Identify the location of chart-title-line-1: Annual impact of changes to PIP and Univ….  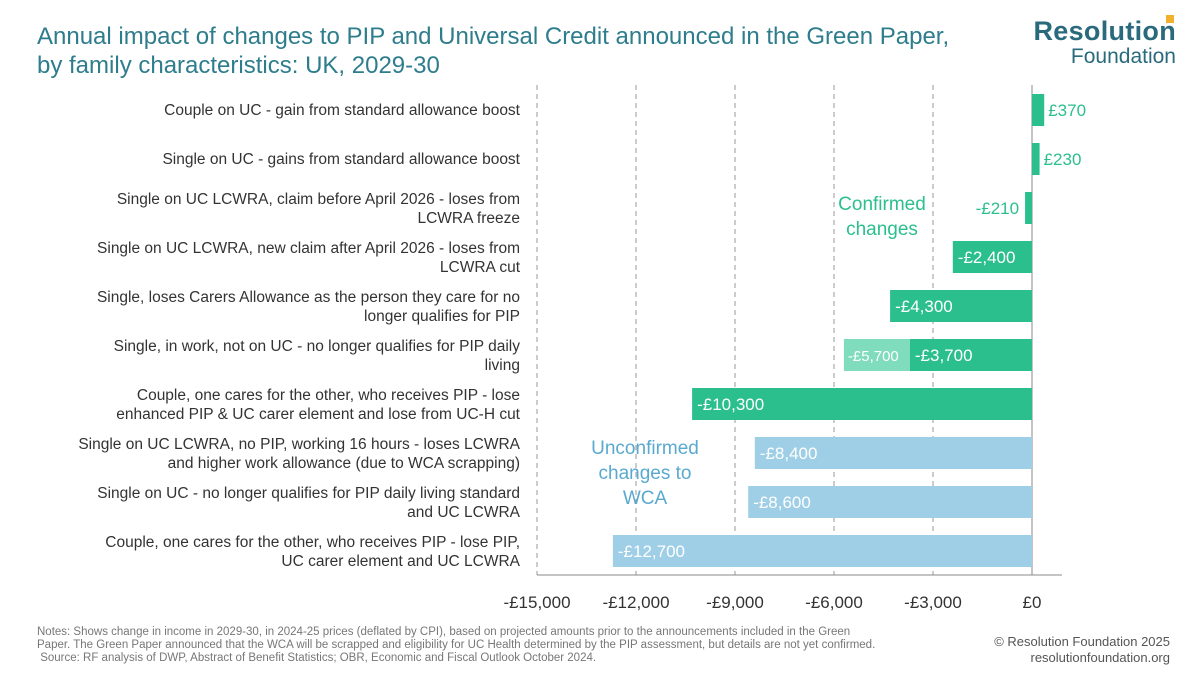
(493, 36).